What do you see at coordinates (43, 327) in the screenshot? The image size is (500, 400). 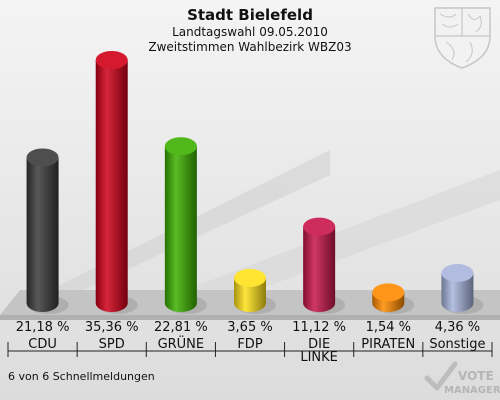 I see `value-label: 21,18 %` at bounding box center [43, 327].